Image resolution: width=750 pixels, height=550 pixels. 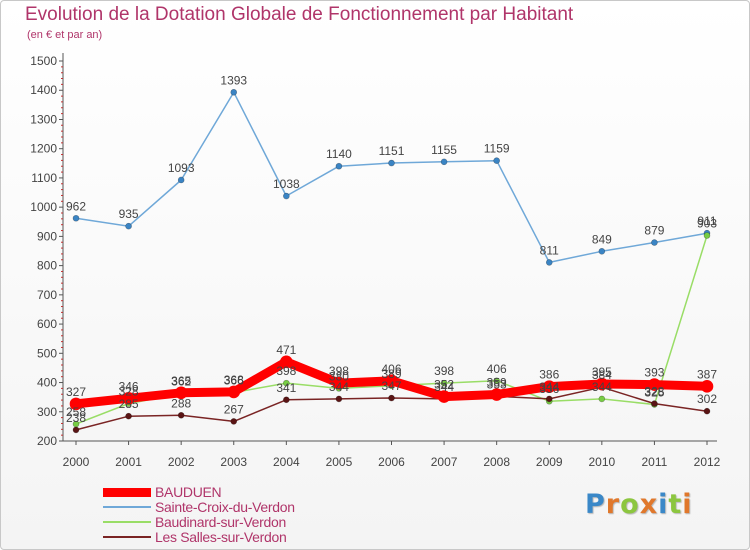 What do you see at coordinates (613, 504) in the screenshot?
I see `logo-letter: r` at bounding box center [613, 504].